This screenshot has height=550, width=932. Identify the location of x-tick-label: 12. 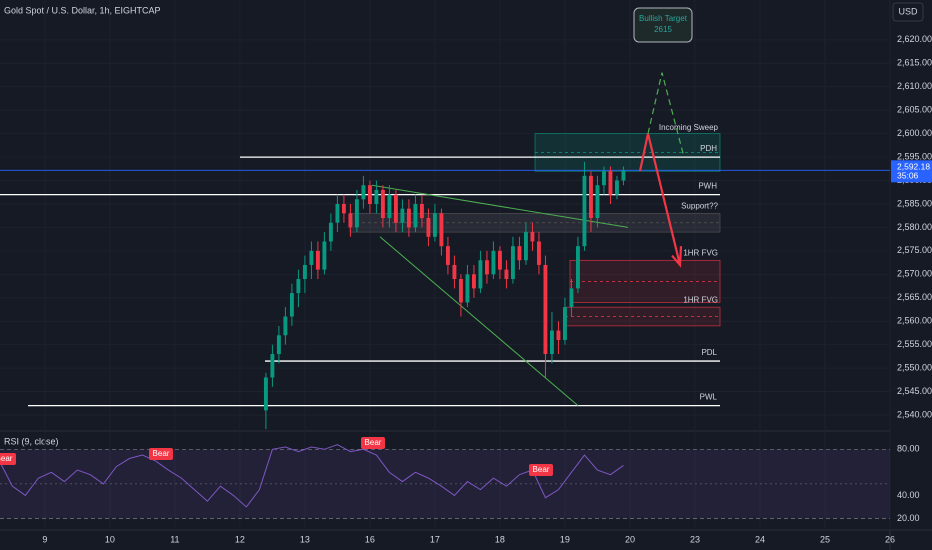
(240, 539).